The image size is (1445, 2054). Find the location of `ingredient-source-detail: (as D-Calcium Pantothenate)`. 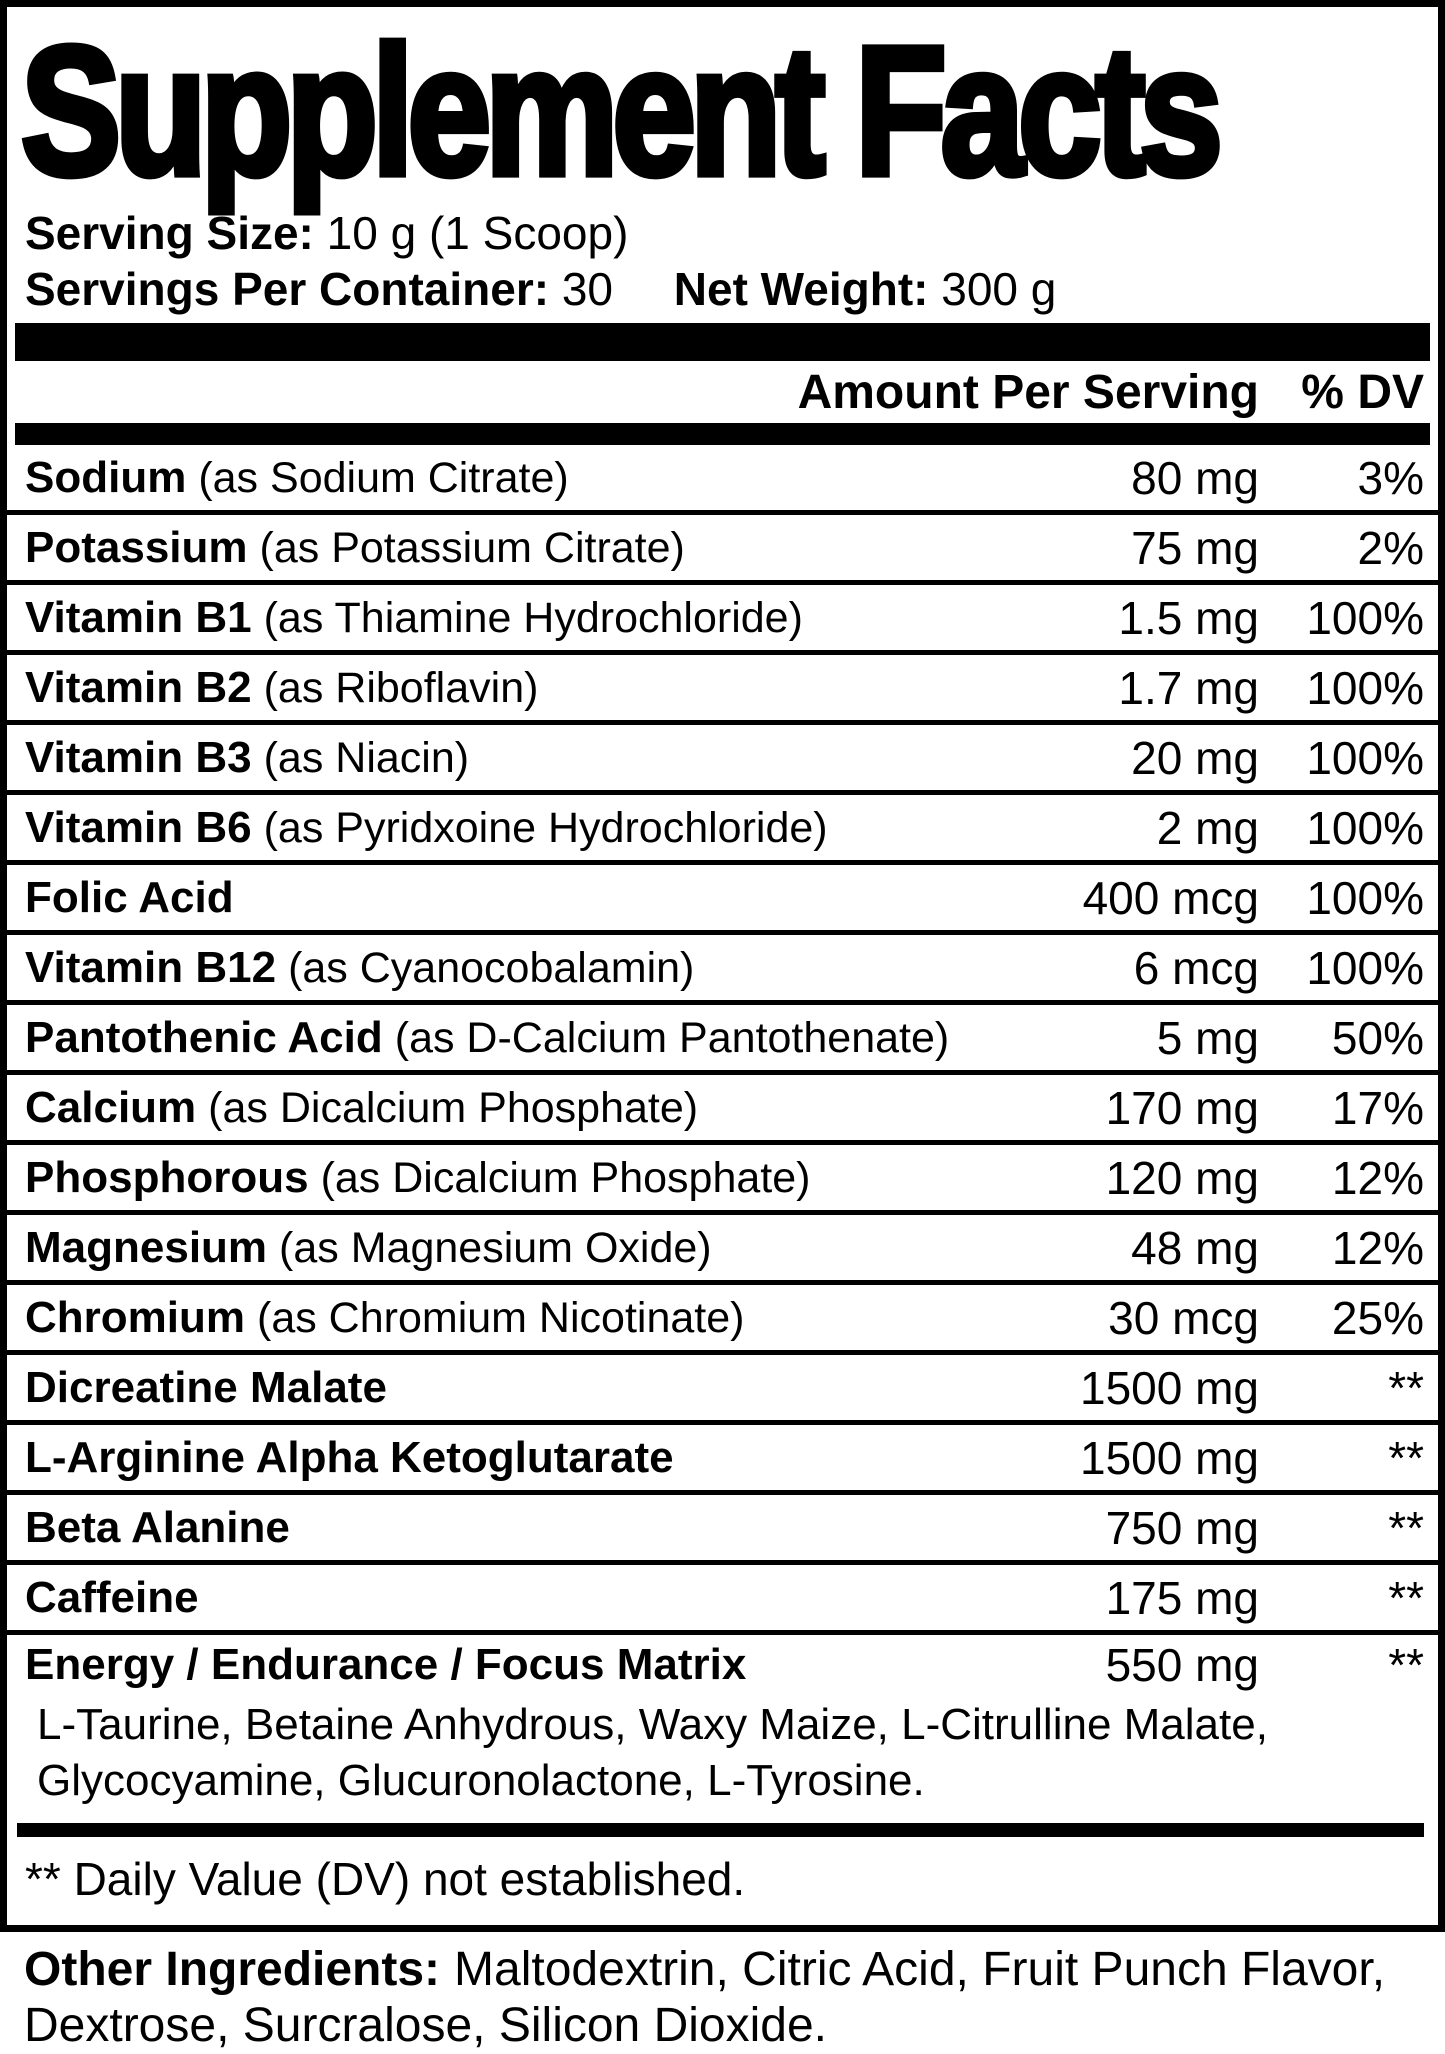

ingredient-source-detail: (as D-Calcium Pantothenate) is located at coordinates (672, 1037).